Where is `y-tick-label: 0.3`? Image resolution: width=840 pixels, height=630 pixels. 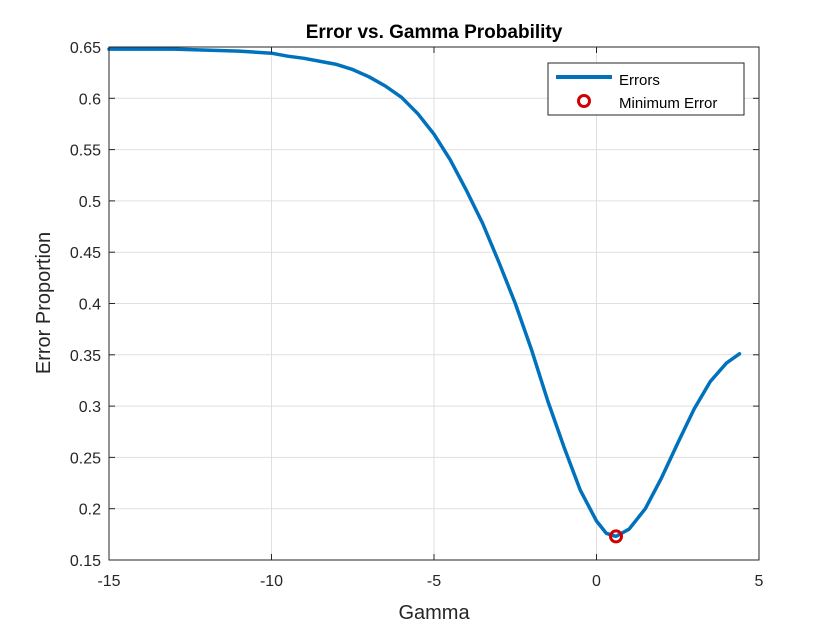 y-tick-label: 0.3 is located at coordinates (90, 407).